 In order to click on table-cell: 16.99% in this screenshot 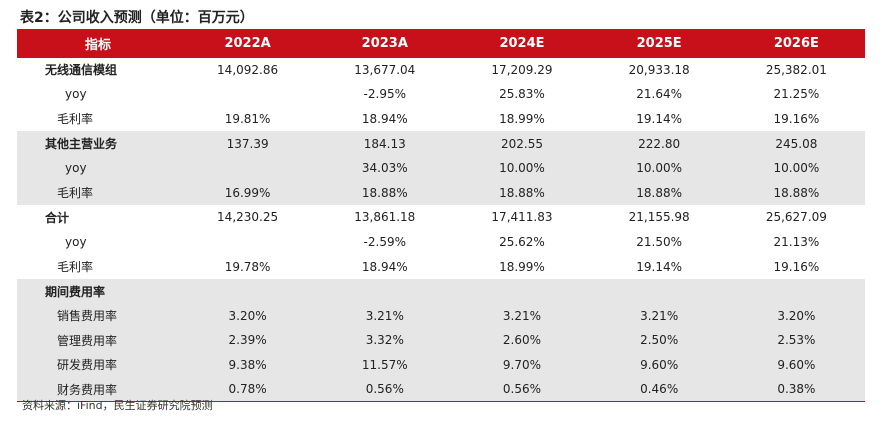, I will do `click(247, 192)`.